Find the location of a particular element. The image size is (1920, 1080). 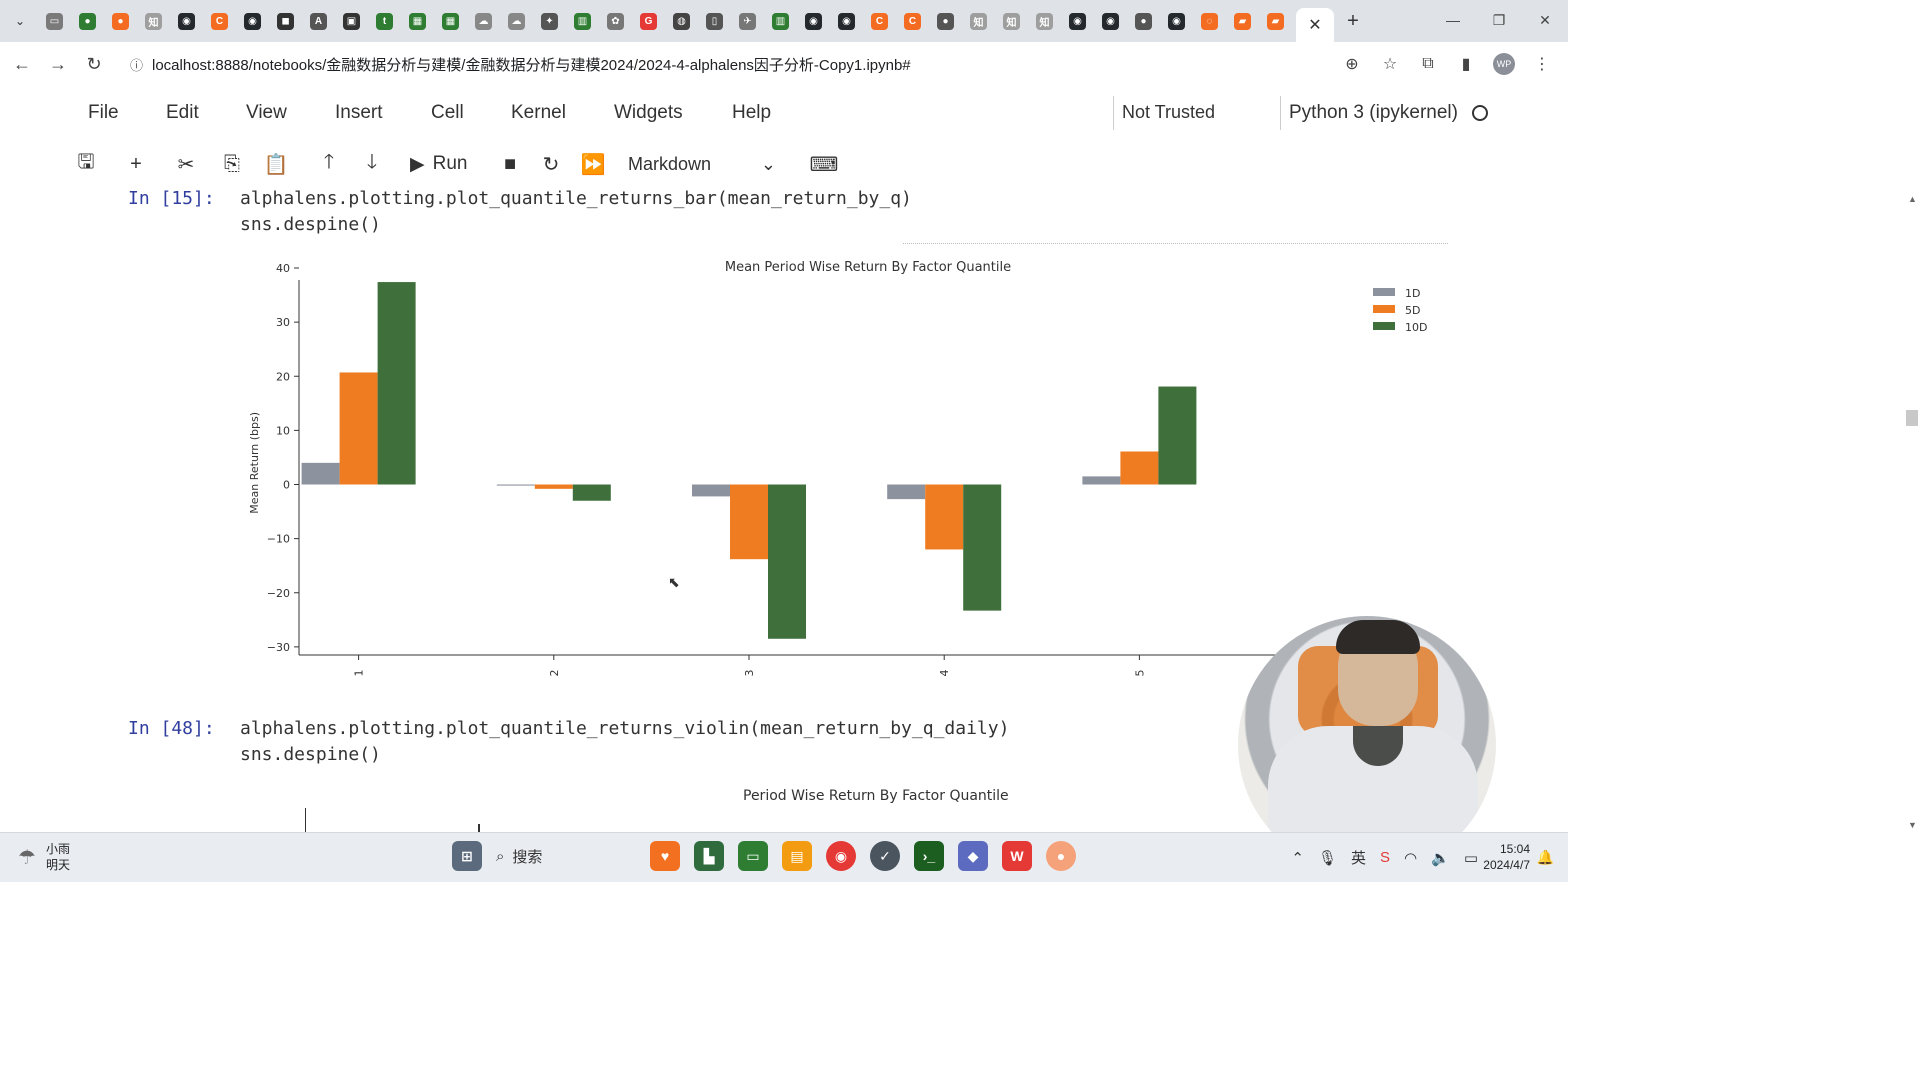

battery-icon: ▭ is located at coordinates (1470, 858).